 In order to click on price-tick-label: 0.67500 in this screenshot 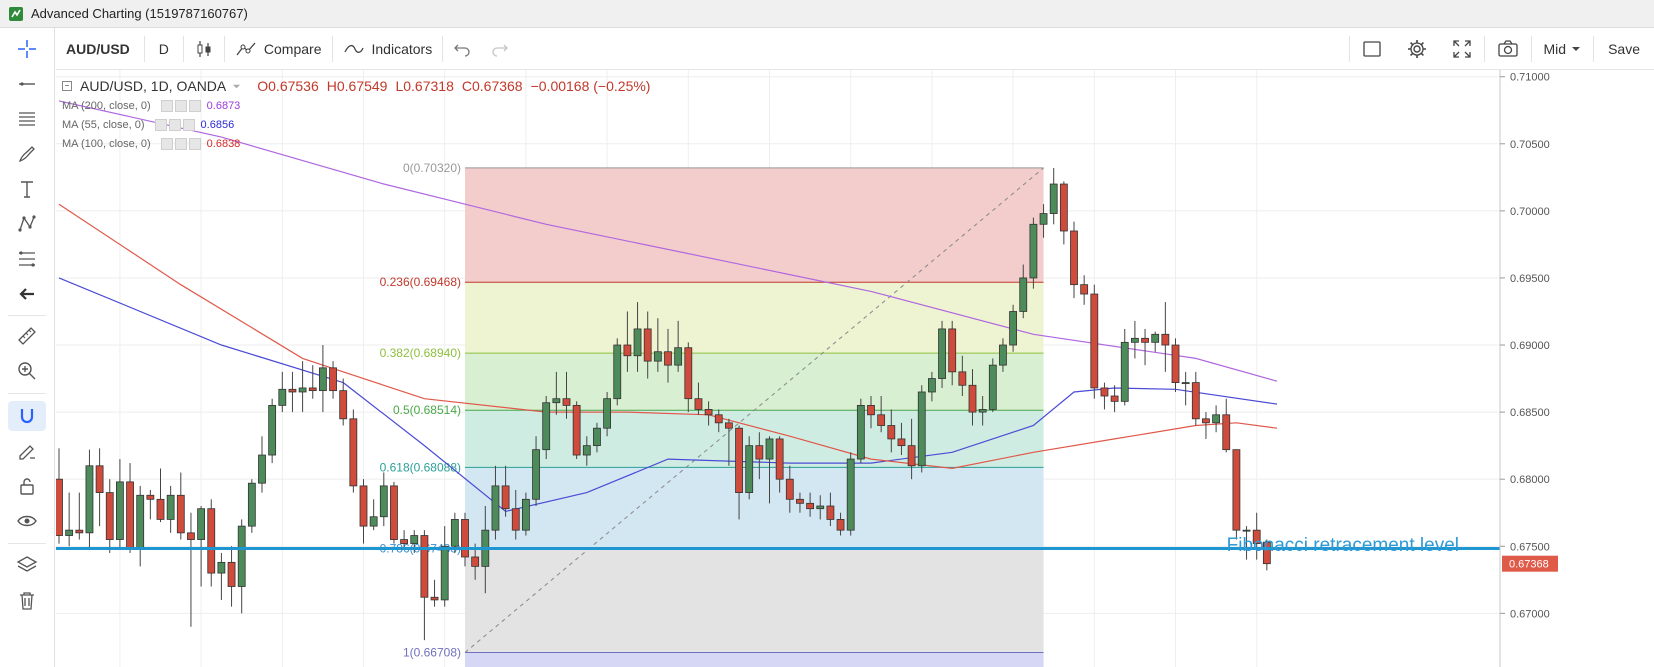, I will do `click(1530, 547)`.